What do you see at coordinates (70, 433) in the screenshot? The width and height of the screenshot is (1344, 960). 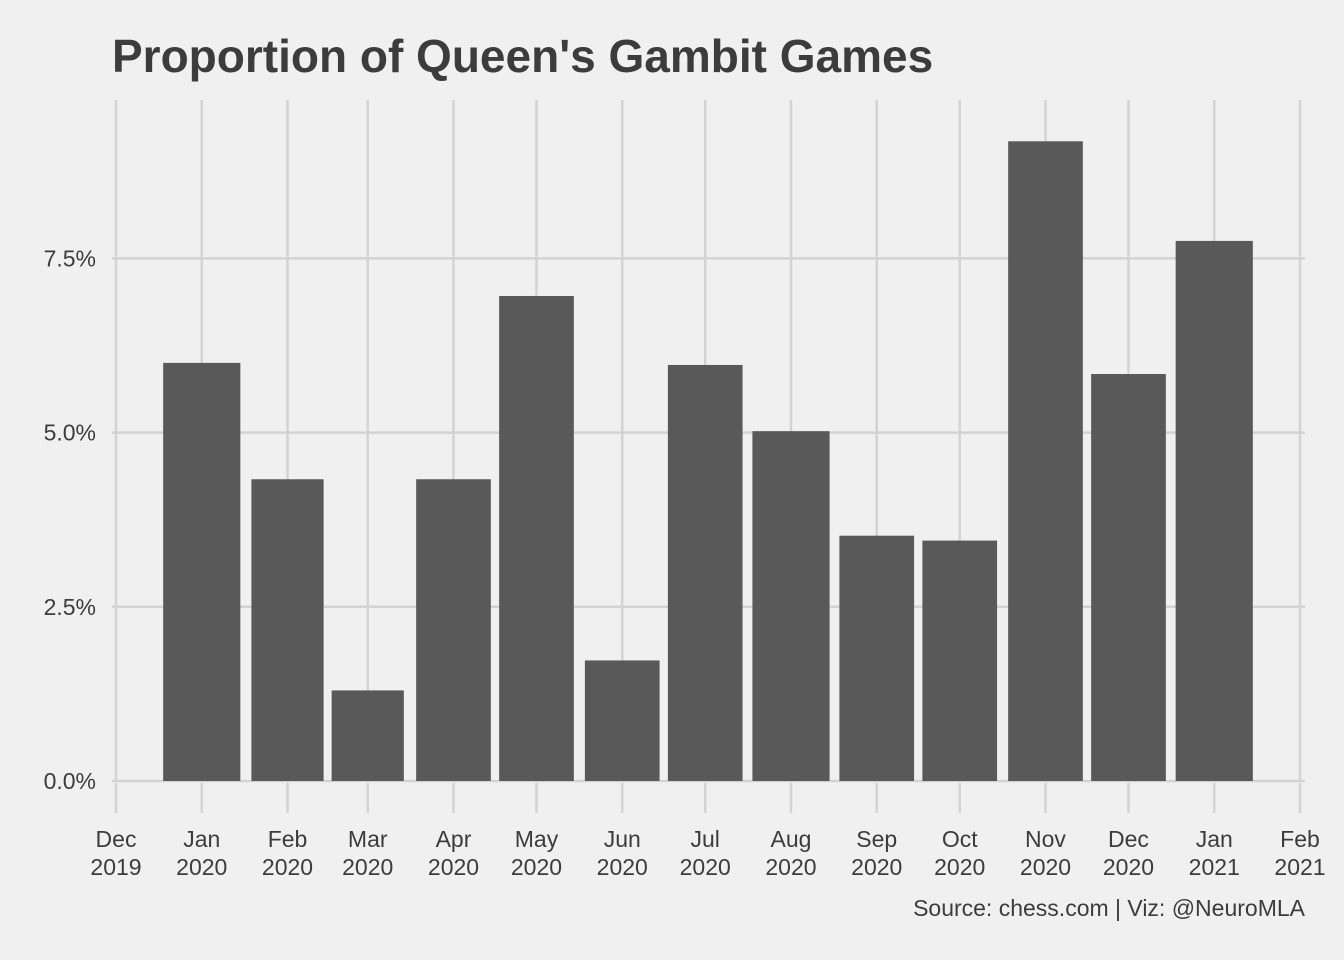 I see `y-tick-label: 5.0%` at bounding box center [70, 433].